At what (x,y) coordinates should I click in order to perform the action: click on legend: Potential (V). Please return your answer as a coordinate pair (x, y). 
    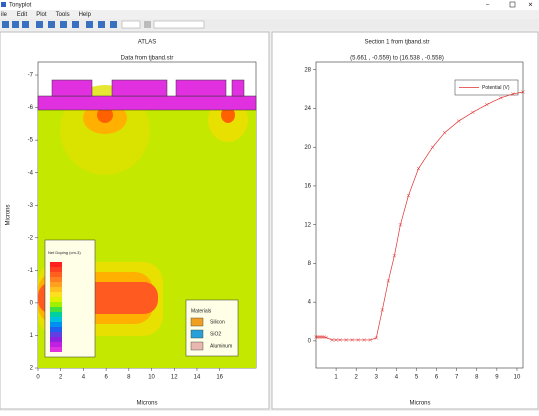
    Looking at the image, I should click on (486, 87).